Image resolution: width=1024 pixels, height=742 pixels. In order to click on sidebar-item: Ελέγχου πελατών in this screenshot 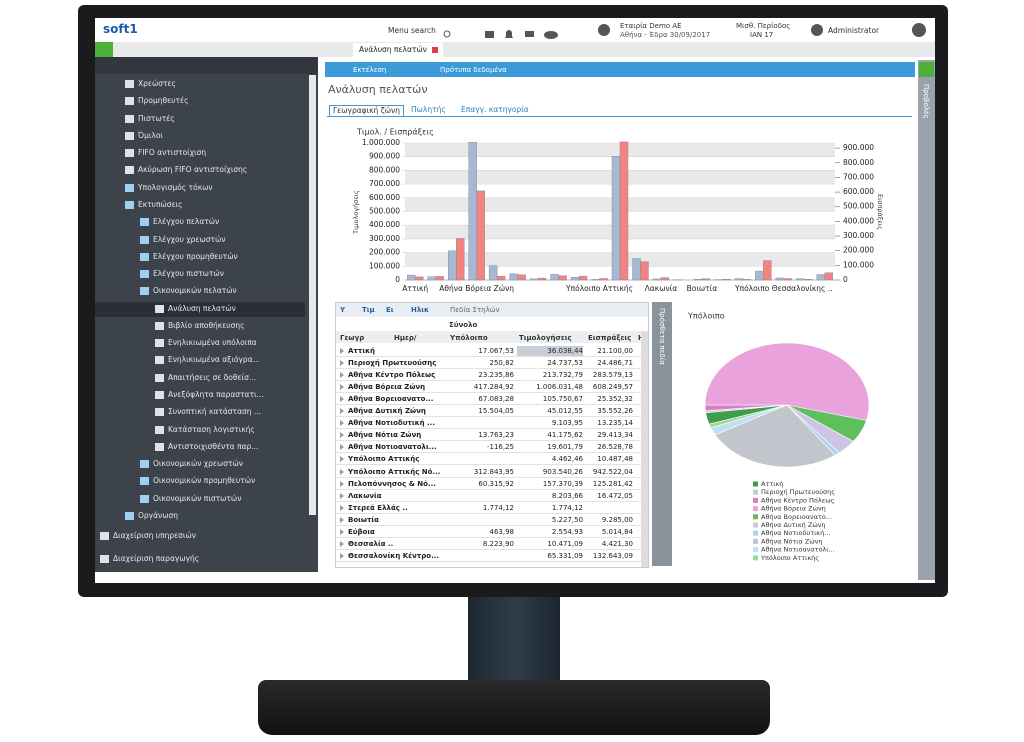, I will do `click(186, 222)`.